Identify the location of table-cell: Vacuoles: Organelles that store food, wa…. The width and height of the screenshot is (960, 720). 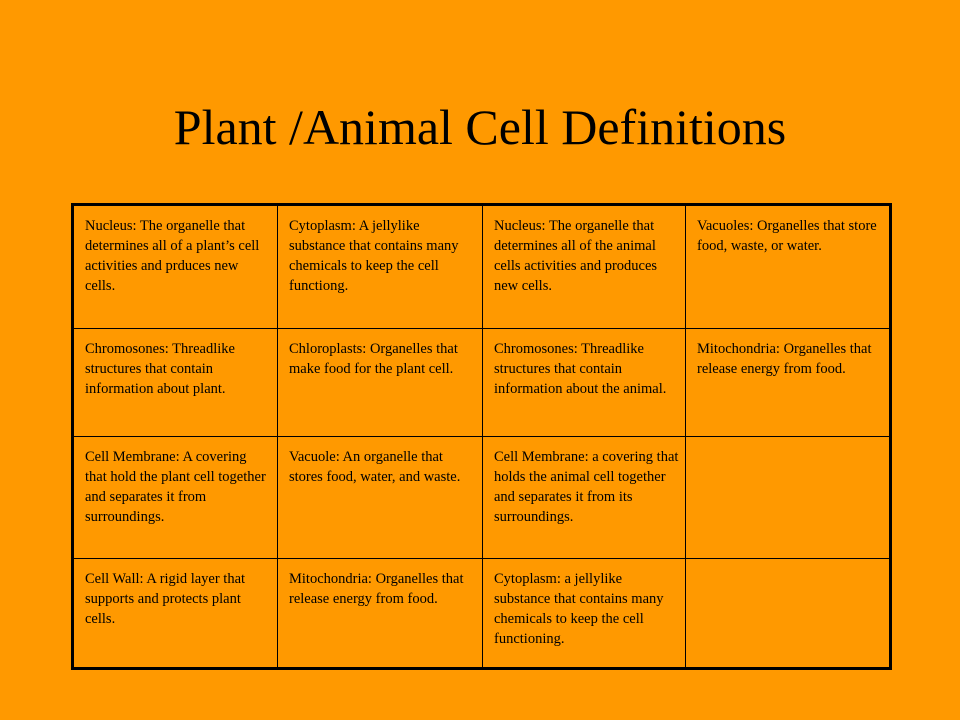
(788, 266).